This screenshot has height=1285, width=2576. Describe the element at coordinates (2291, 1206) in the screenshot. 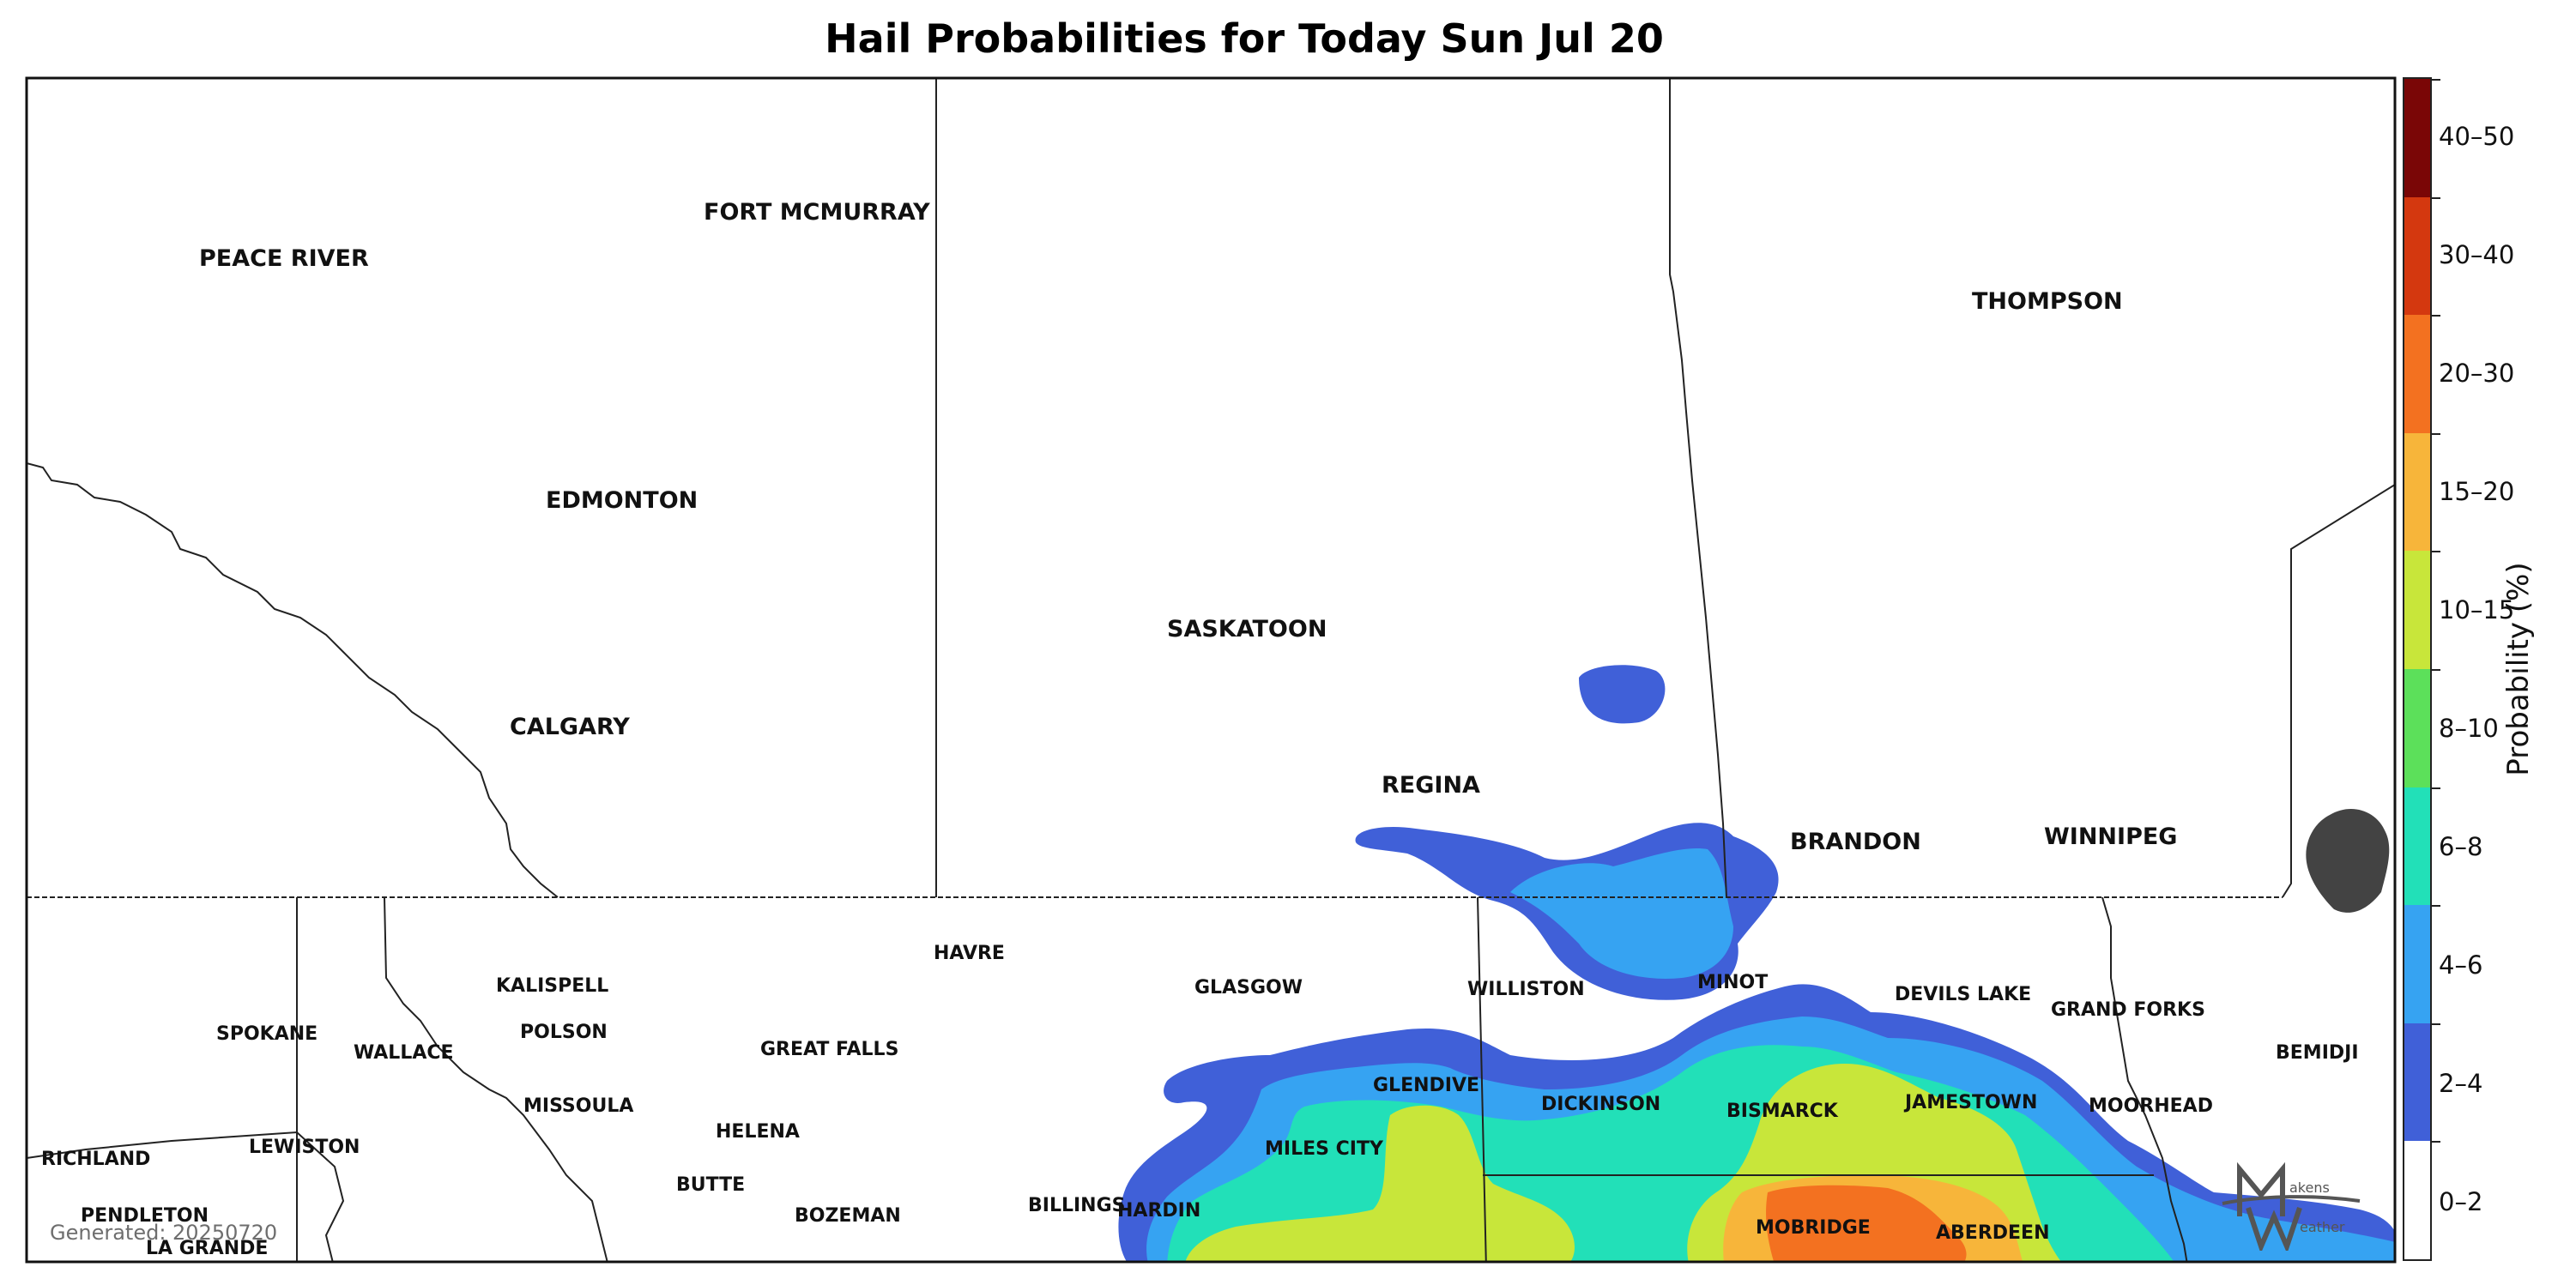

I see `makens-weather-logo: akens eather` at that location.